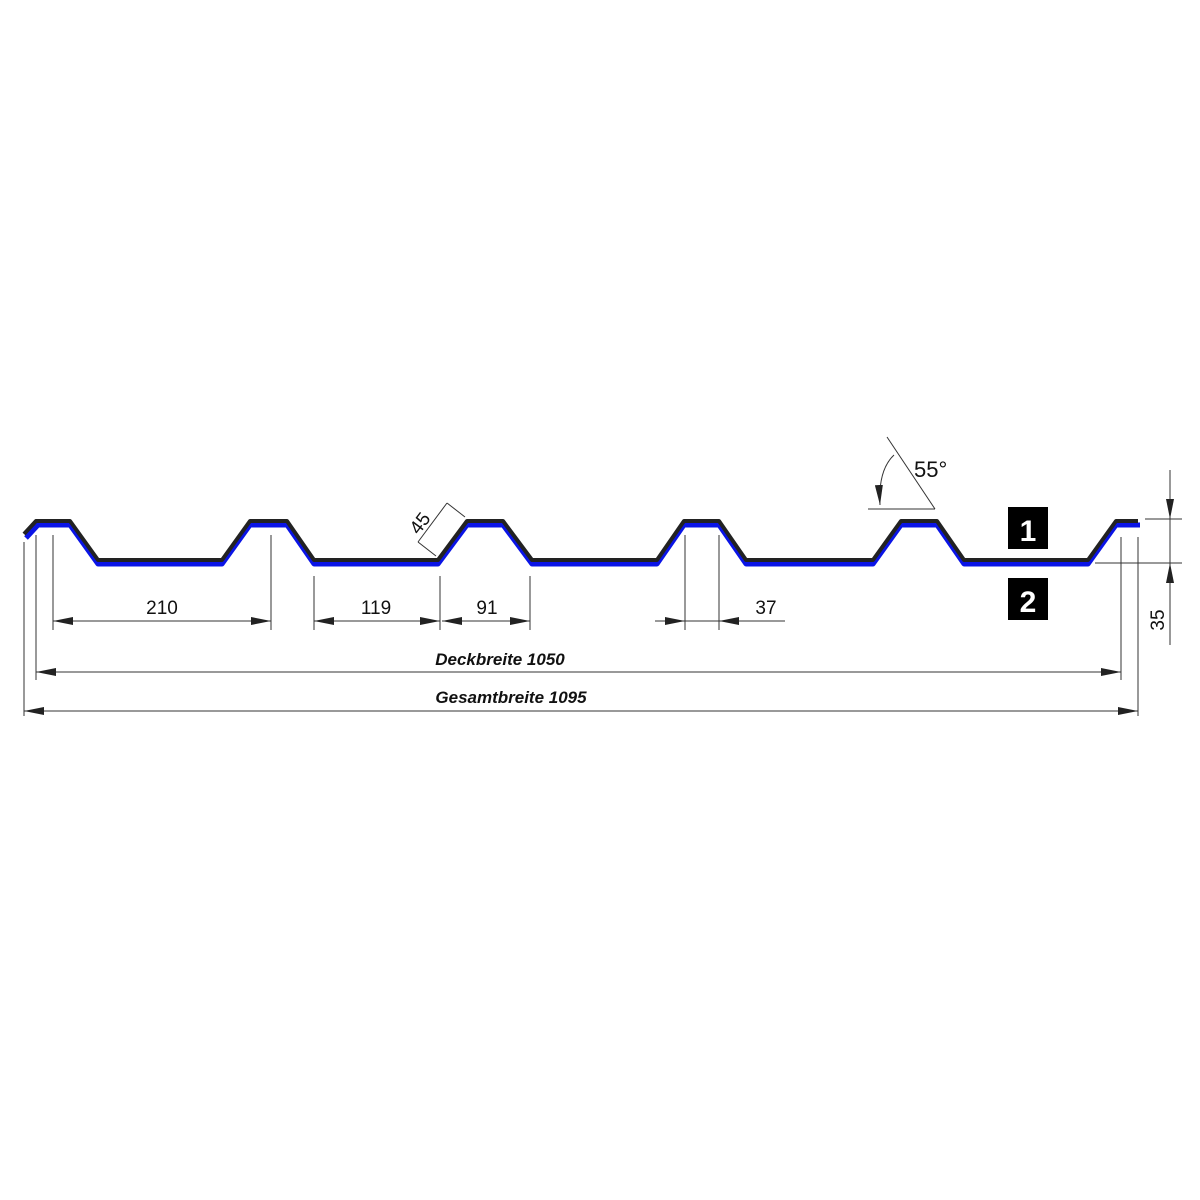  I want to click on side-2-box, so click(1028, 599).